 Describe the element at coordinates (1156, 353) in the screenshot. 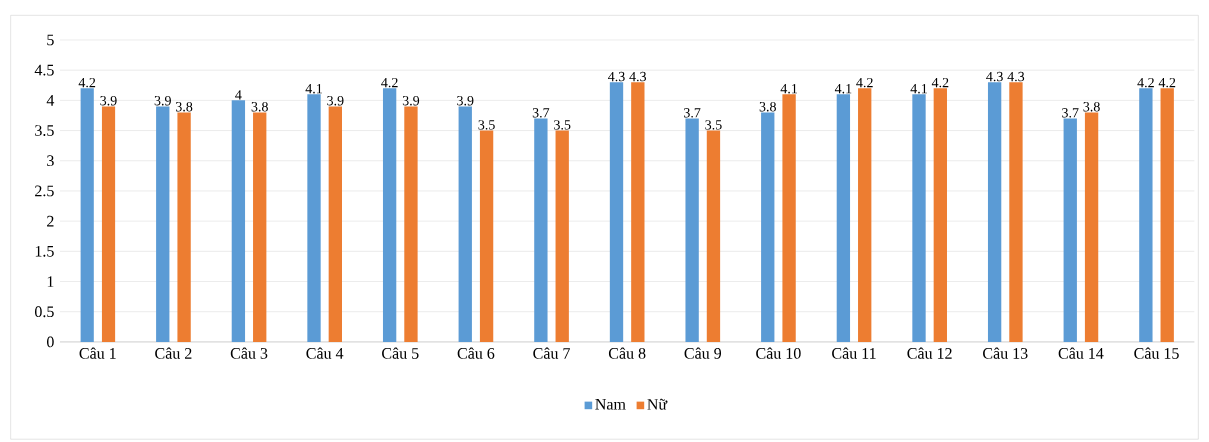

I see `x-tick-label: Câu 15` at that location.